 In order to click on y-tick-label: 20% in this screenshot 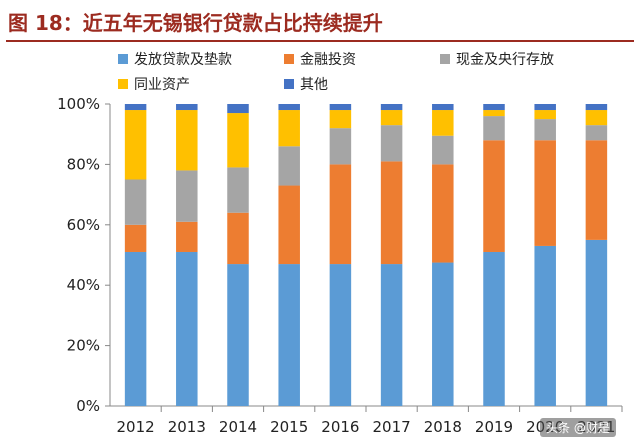, I will do `click(83, 346)`.